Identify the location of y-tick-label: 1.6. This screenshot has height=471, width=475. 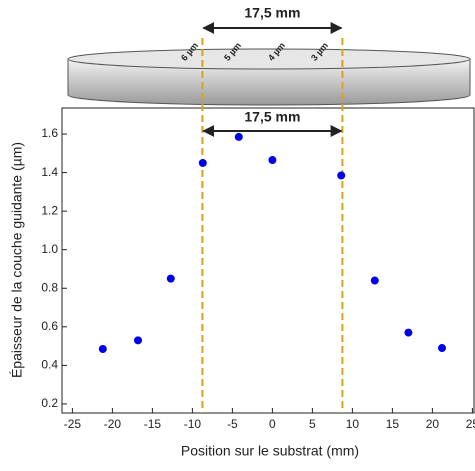
(49, 133).